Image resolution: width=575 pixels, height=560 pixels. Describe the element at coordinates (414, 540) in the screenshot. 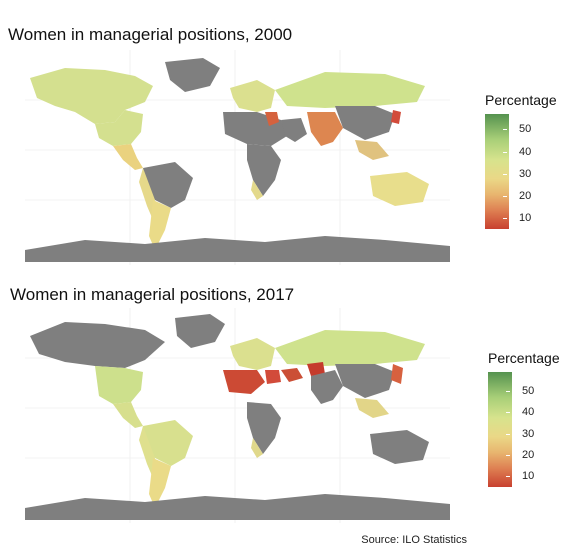

I see `source-note: Source: ILO Statistics` at that location.